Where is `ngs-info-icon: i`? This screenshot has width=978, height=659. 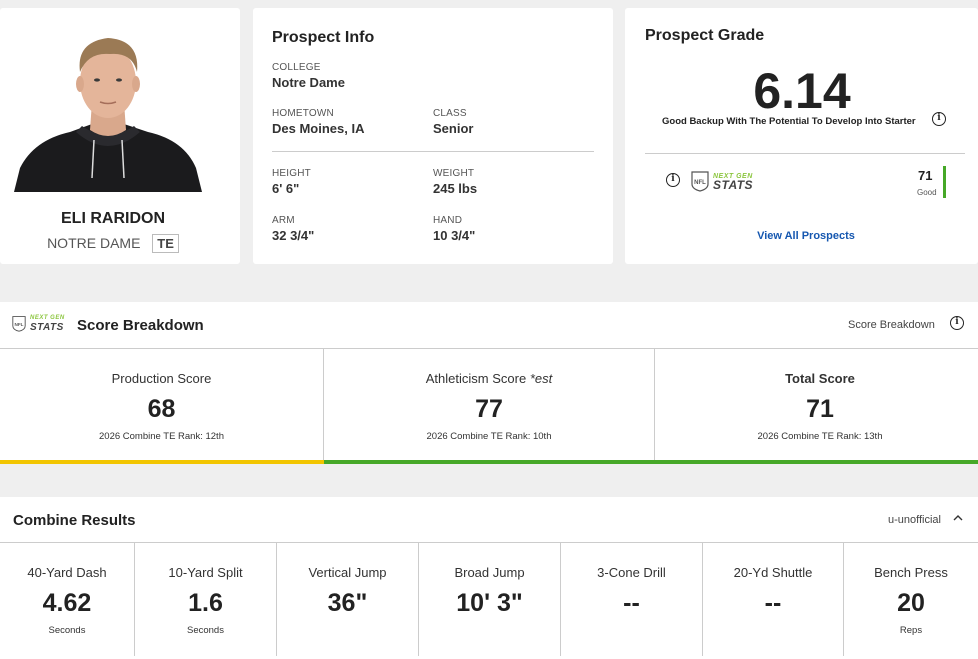 ngs-info-icon: i is located at coordinates (673, 180).